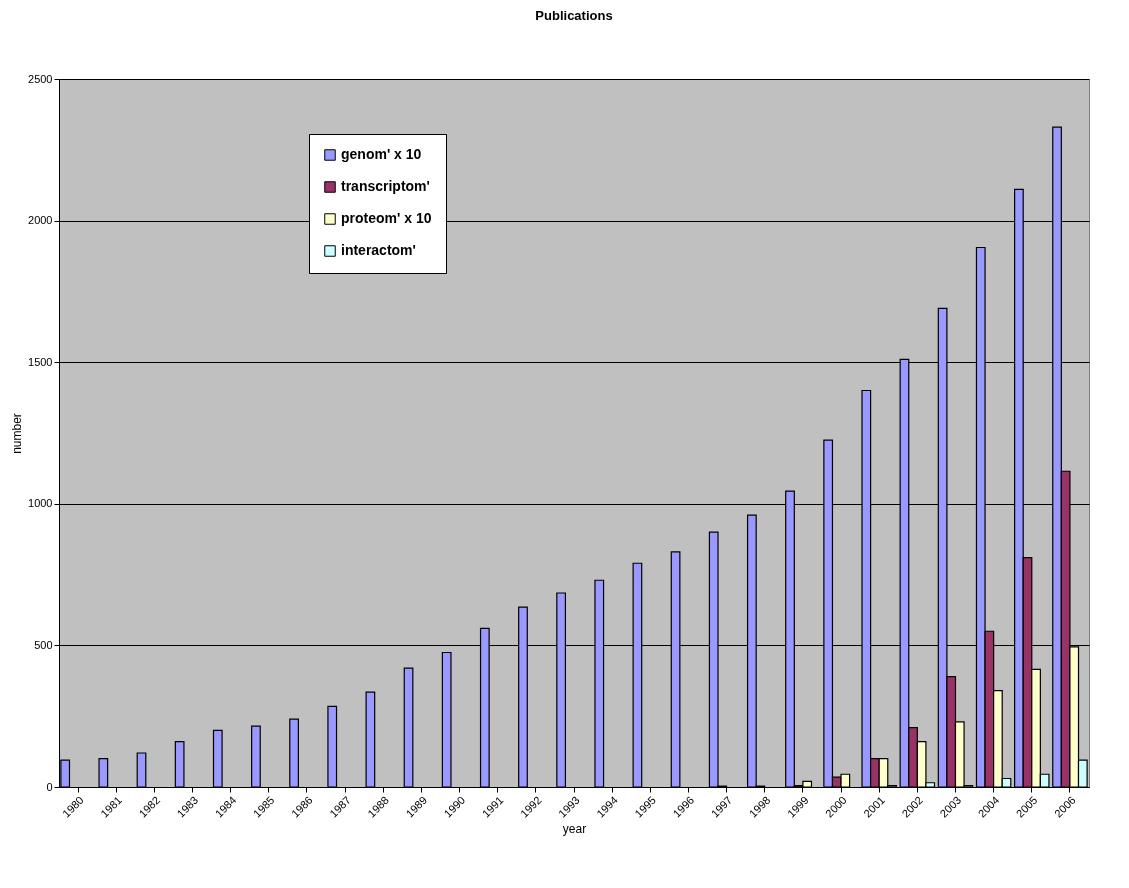 This screenshot has height=888, width=1129. I want to click on y-tick-label: 0, so click(49, 786).